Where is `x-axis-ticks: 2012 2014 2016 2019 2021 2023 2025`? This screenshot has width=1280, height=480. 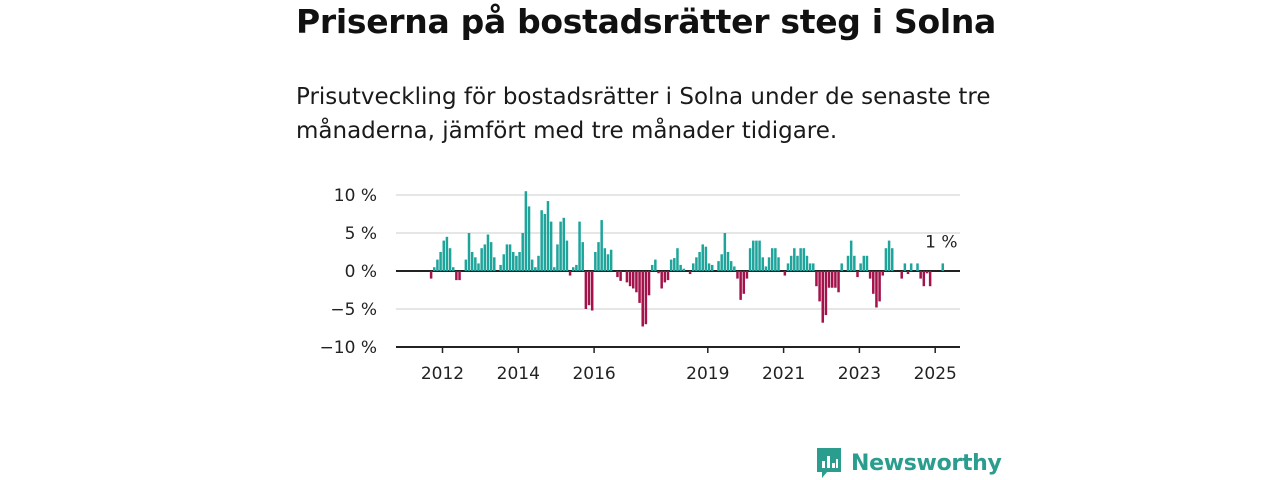 x-axis-ticks: 2012 2014 2016 2019 2021 2023 2025 is located at coordinates (689, 365).